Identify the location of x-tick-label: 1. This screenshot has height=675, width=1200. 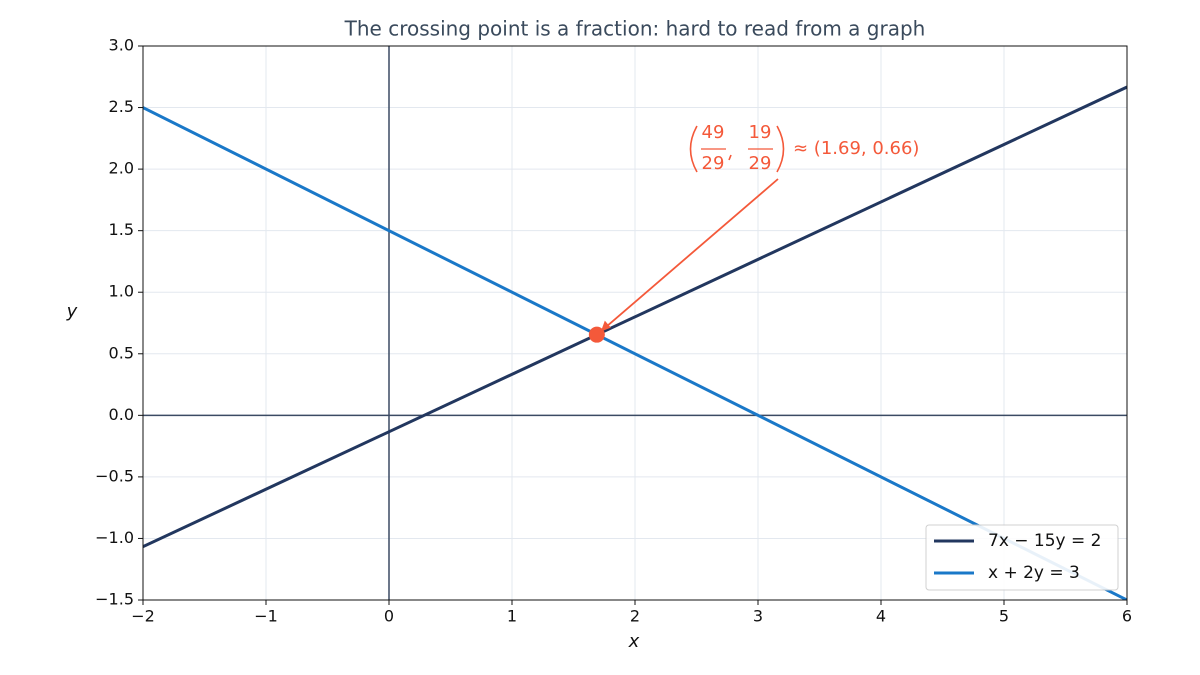
(512, 616).